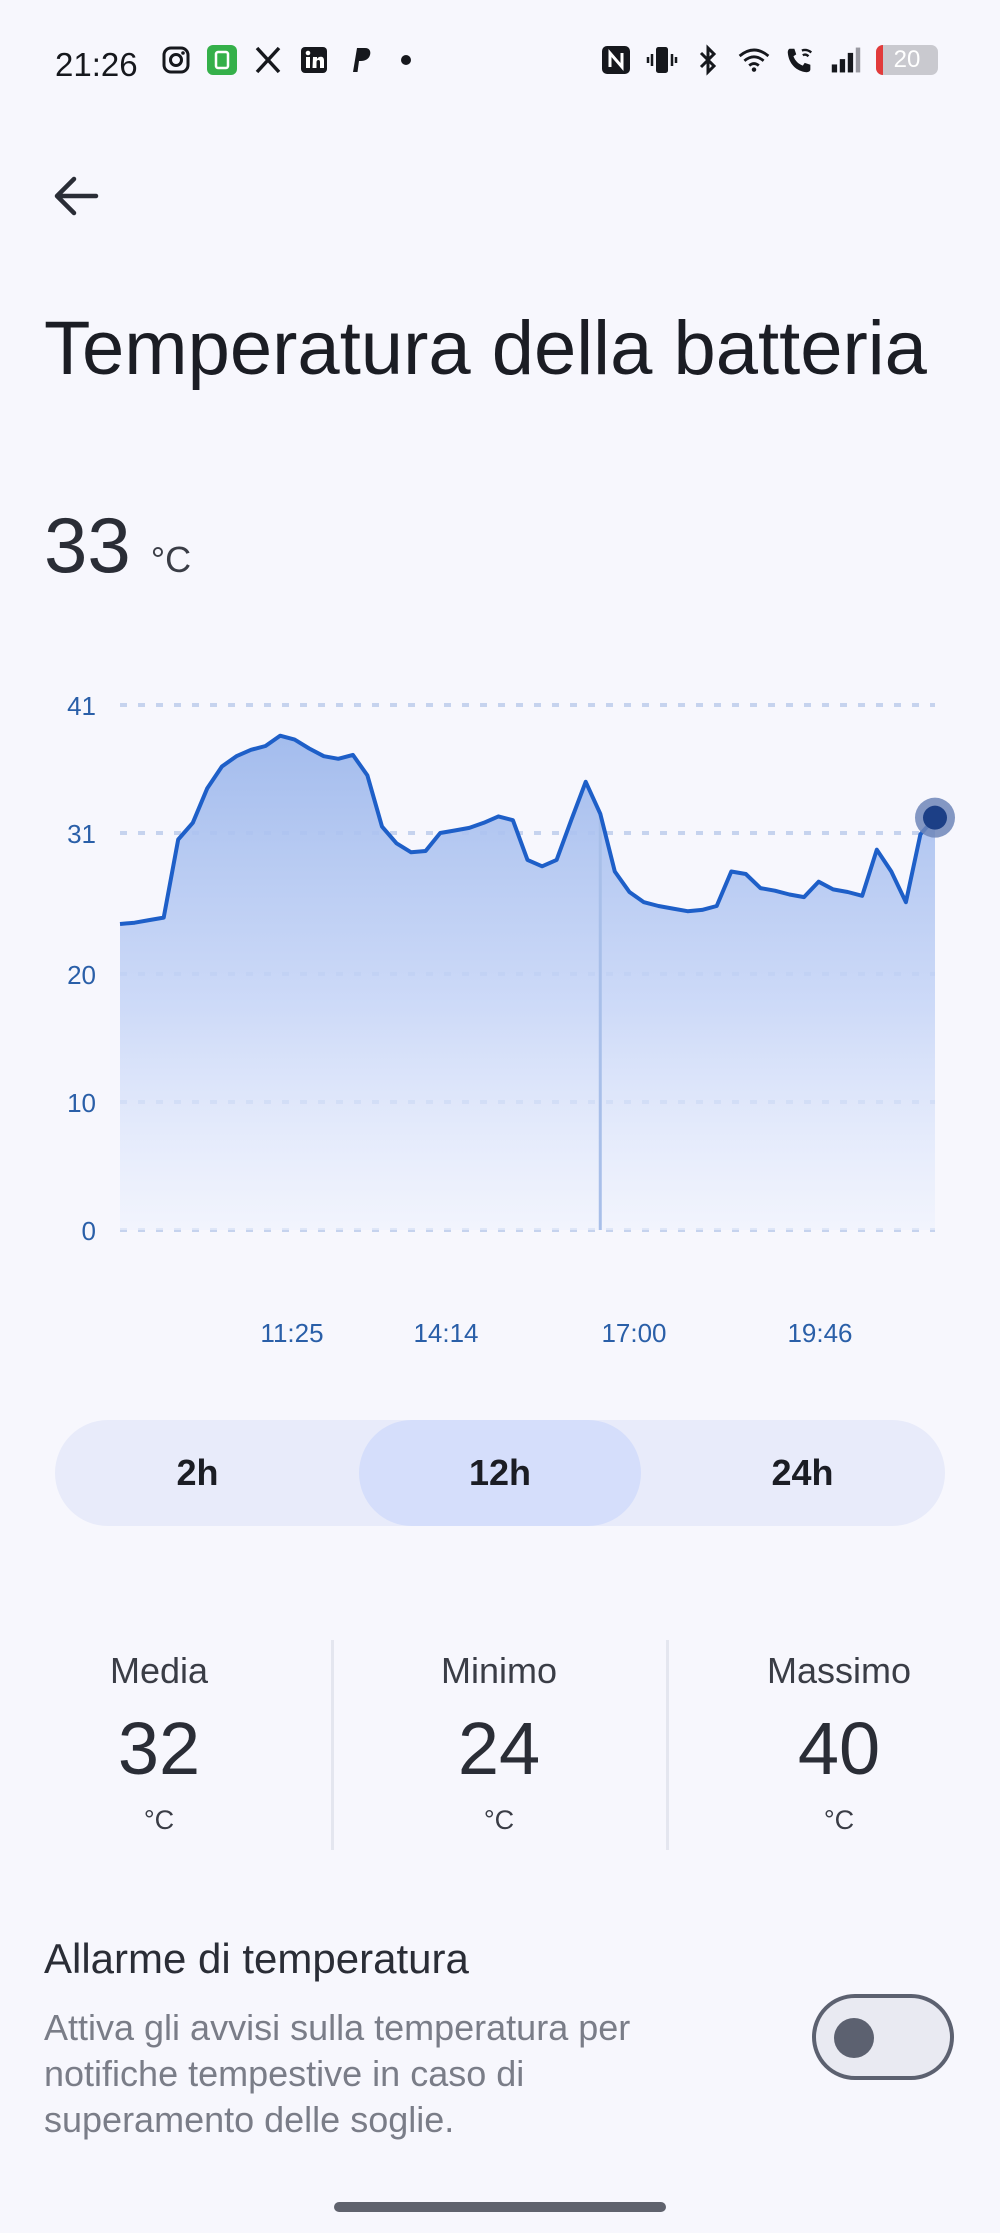  I want to click on stat-maximum-unit: °C, so click(839, 1820).